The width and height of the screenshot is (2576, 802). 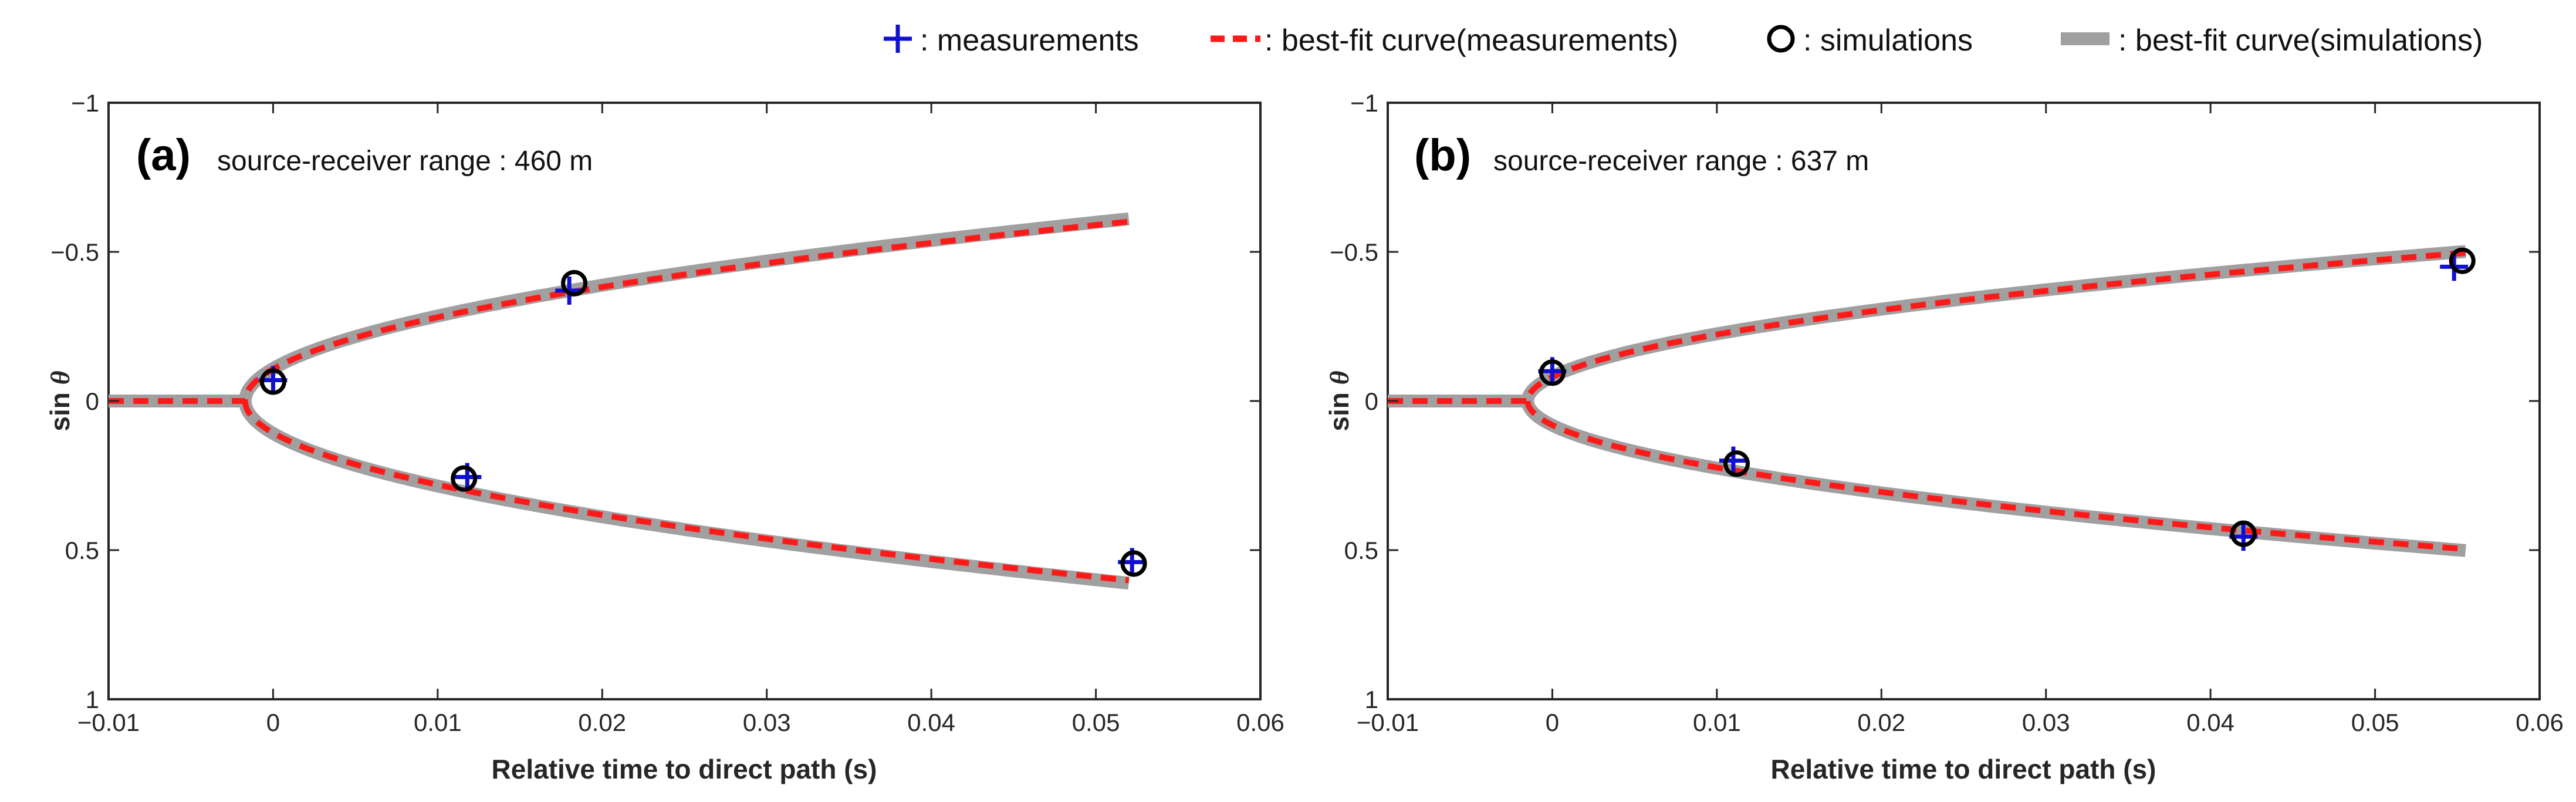 What do you see at coordinates (405, 161) in the screenshot?
I see `range-annotation: source-receiver range : 460 m` at bounding box center [405, 161].